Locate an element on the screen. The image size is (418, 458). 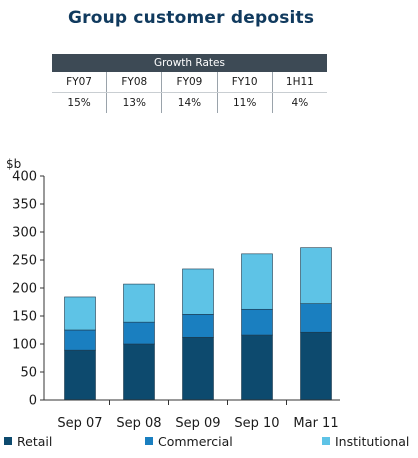
legend-swatch-commercial is located at coordinates (149, 441).